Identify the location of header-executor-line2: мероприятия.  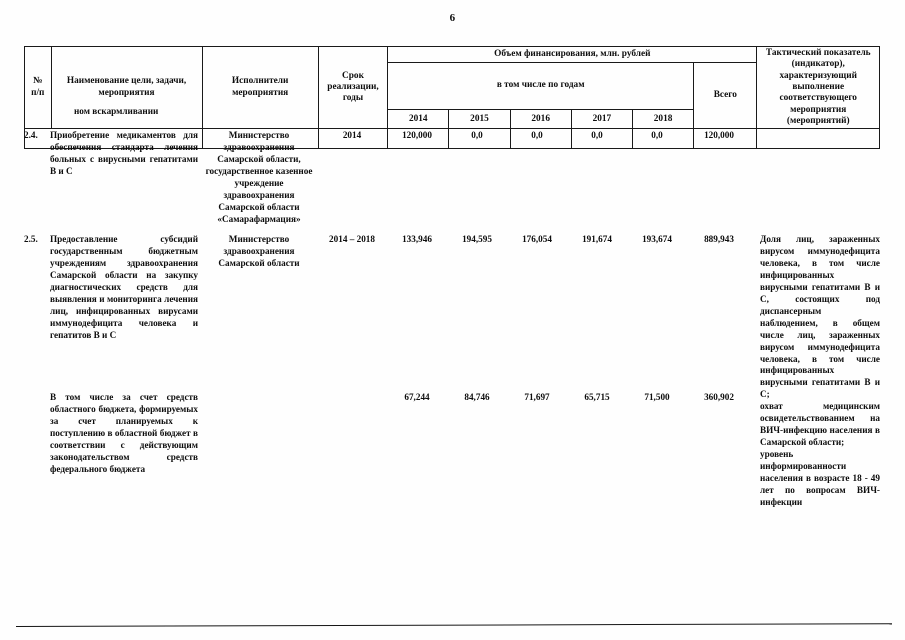
(260, 92).